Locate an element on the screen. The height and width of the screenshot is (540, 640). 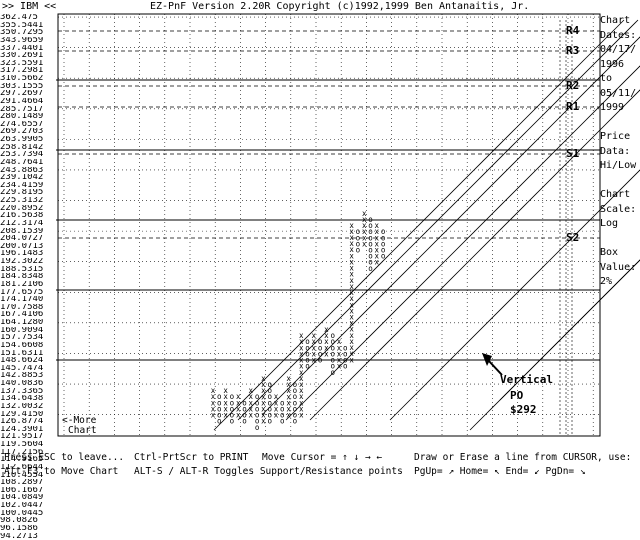
info-line: Price is located at coordinates (620, 137).